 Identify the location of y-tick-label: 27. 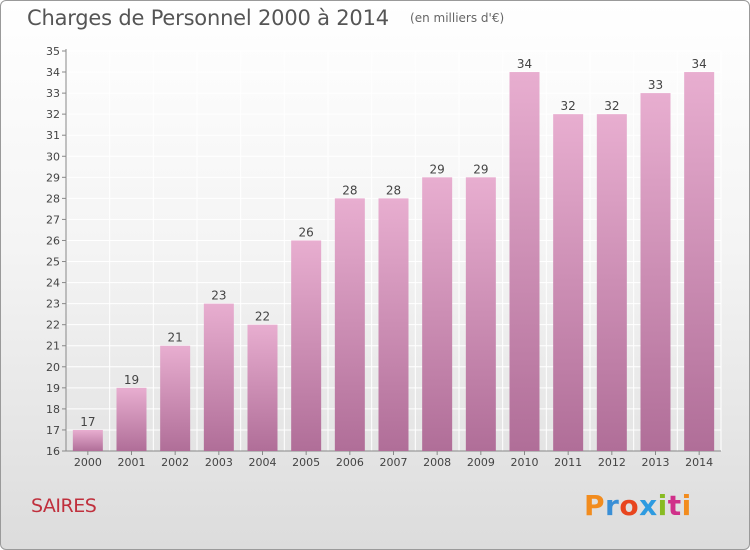
(53, 219).